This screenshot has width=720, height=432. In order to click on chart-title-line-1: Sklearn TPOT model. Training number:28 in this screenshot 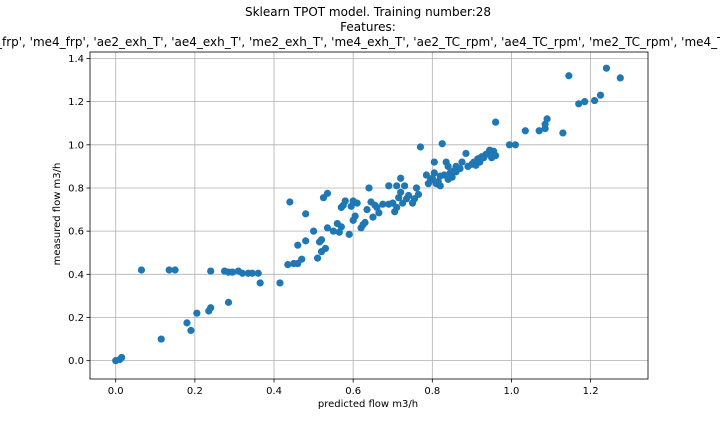, I will do `click(368, 12)`.